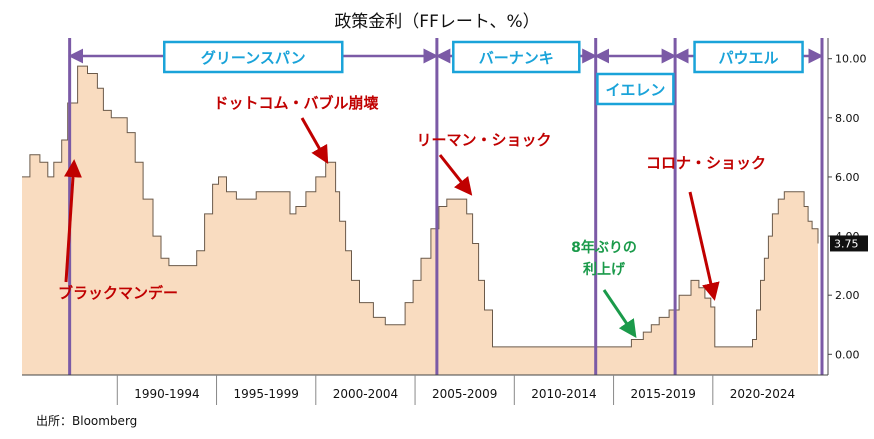  I want to click on annotation-label-0: ブラックマンデー, so click(118, 293).